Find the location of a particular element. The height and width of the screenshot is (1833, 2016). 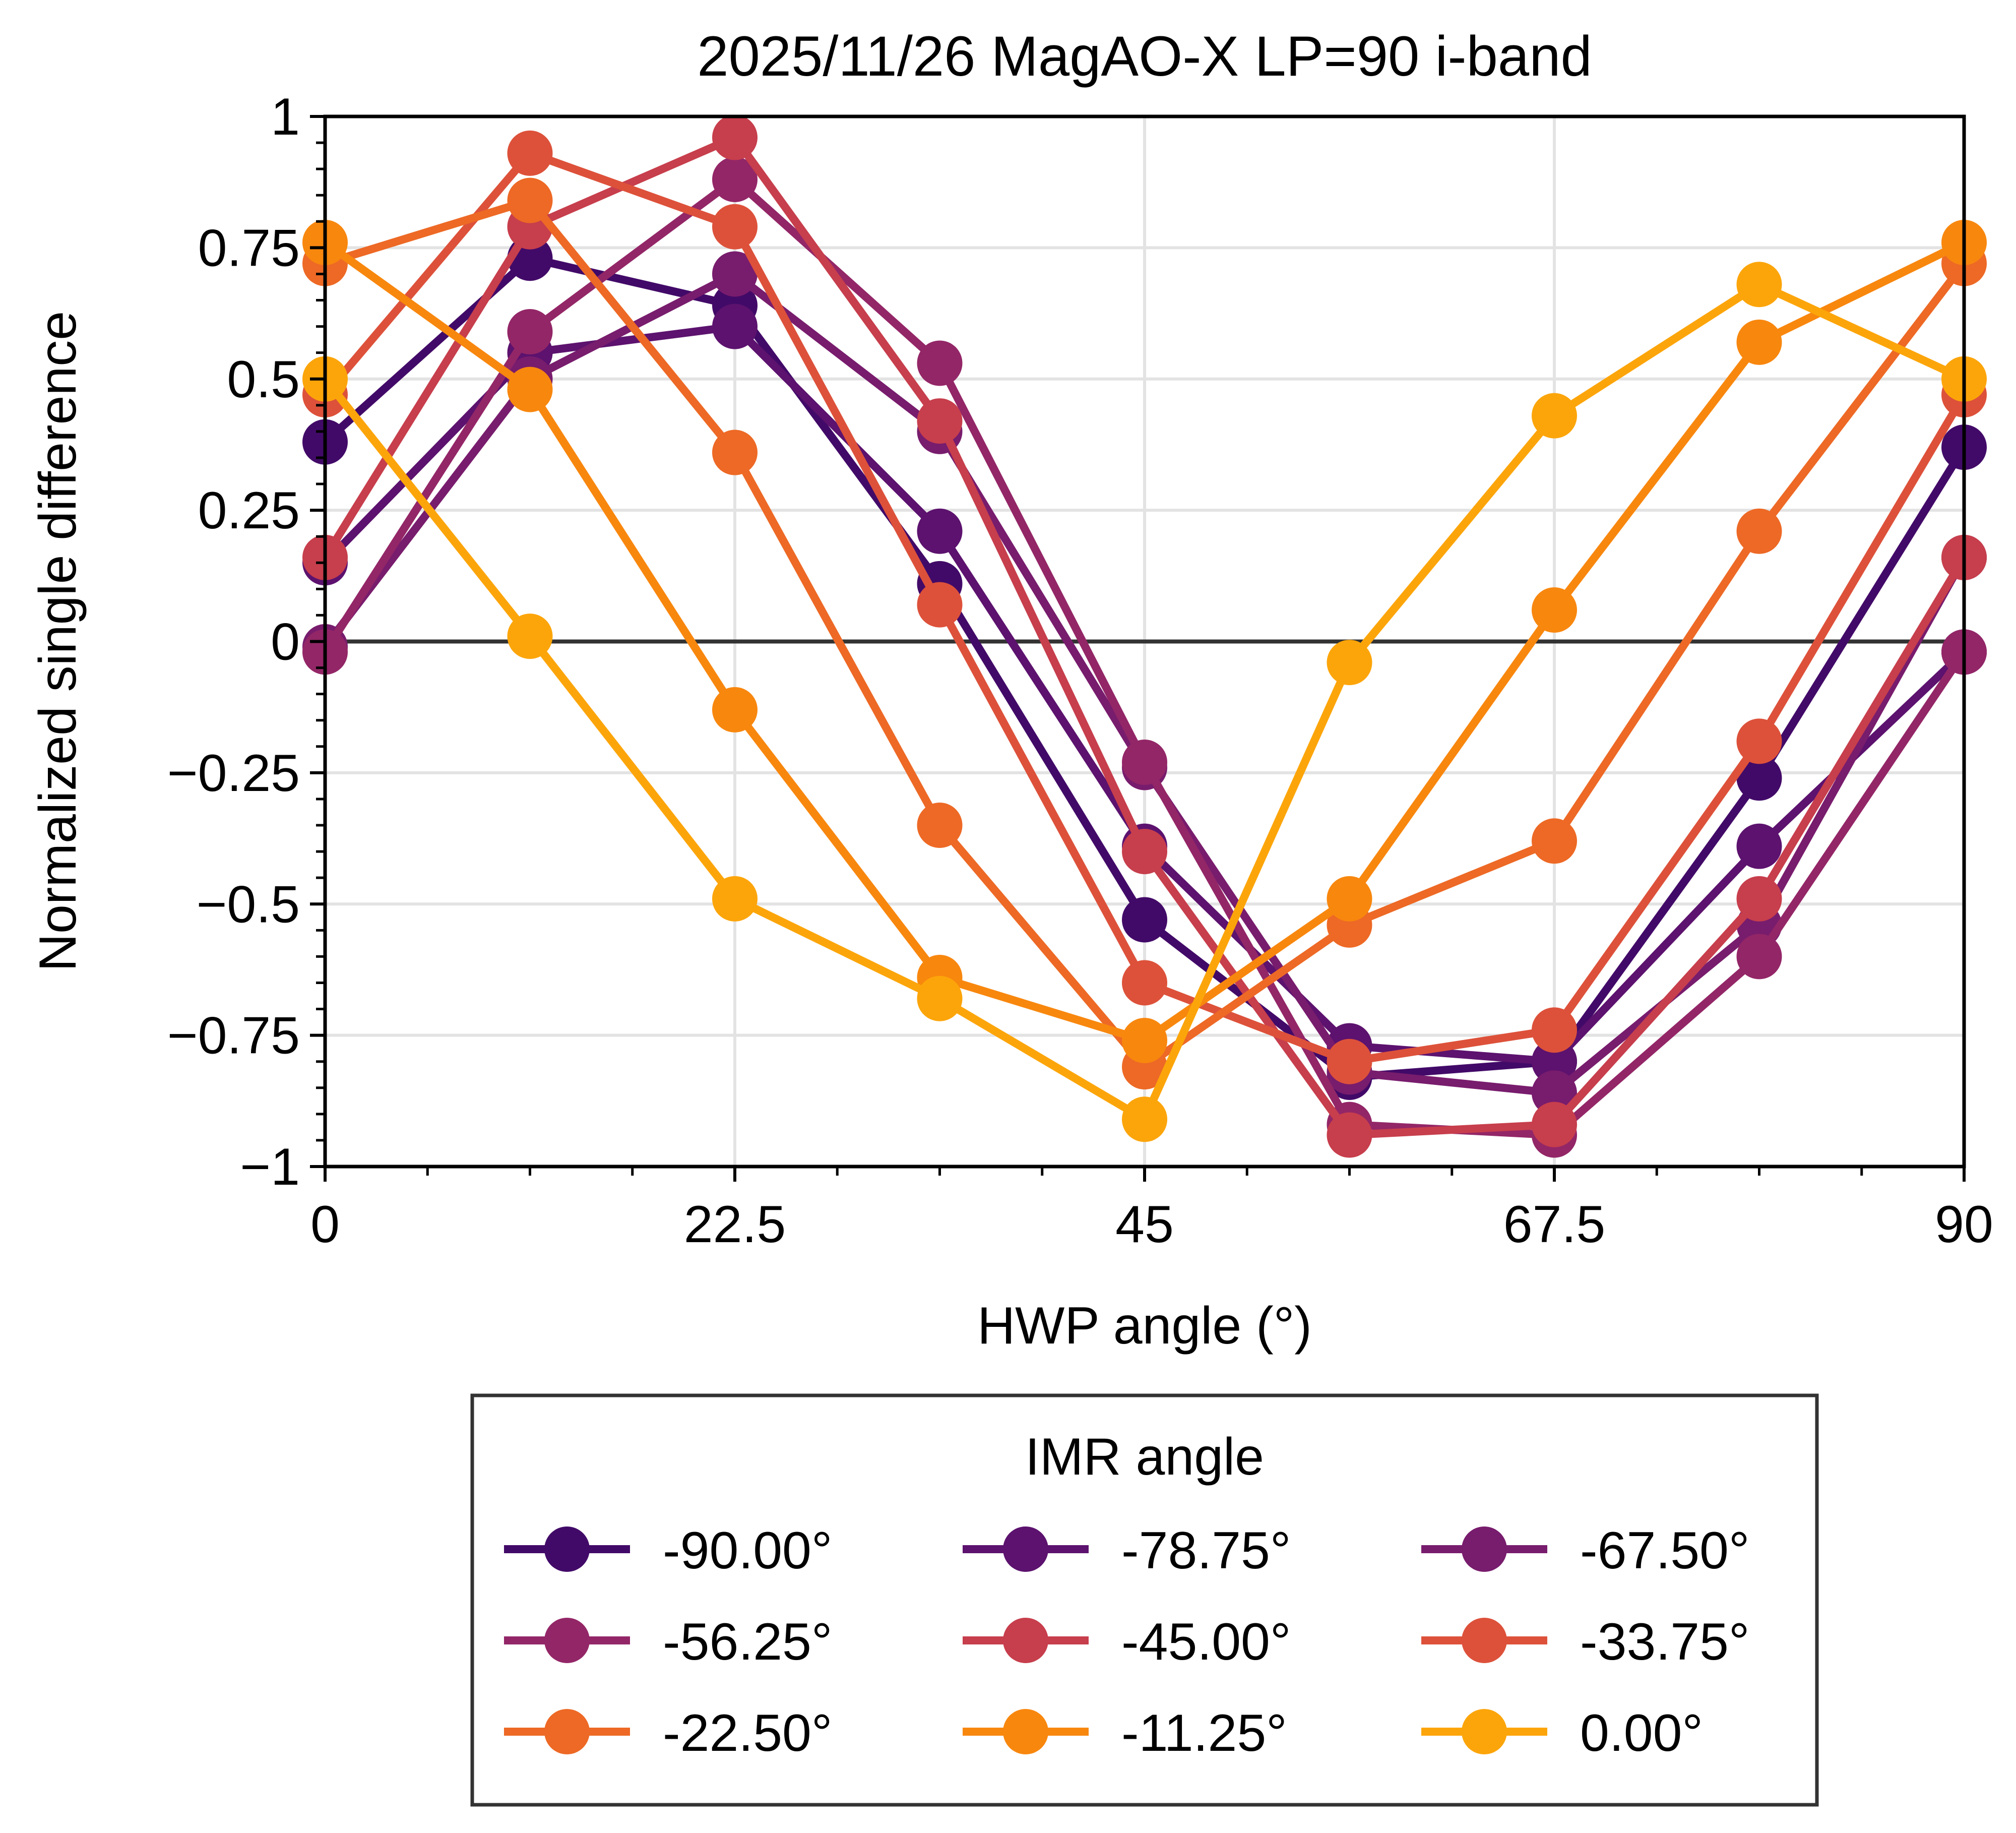

legend-item: -45.00° is located at coordinates (1127, 1642).